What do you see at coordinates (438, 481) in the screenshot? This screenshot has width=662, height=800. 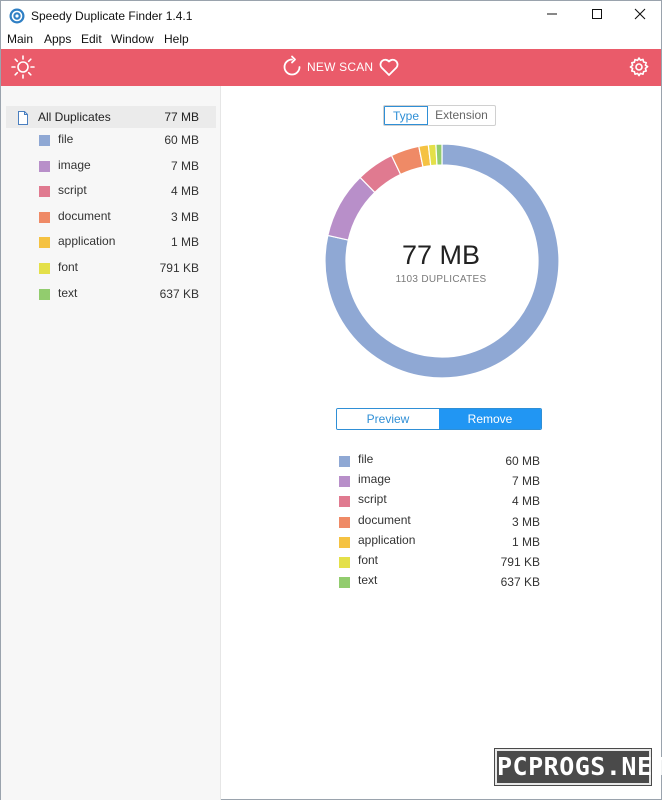 I see `legend-item-image: image 7 MB` at bounding box center [438, 481].